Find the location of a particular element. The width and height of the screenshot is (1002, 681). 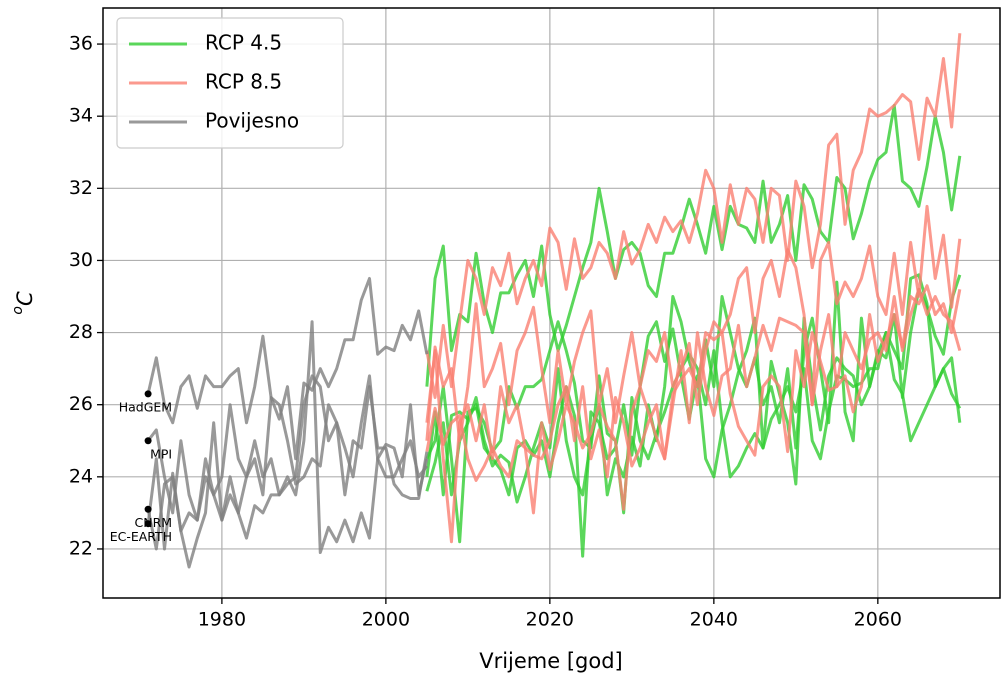

x-tick-label: 2020 is located at coordinates (550, 620).